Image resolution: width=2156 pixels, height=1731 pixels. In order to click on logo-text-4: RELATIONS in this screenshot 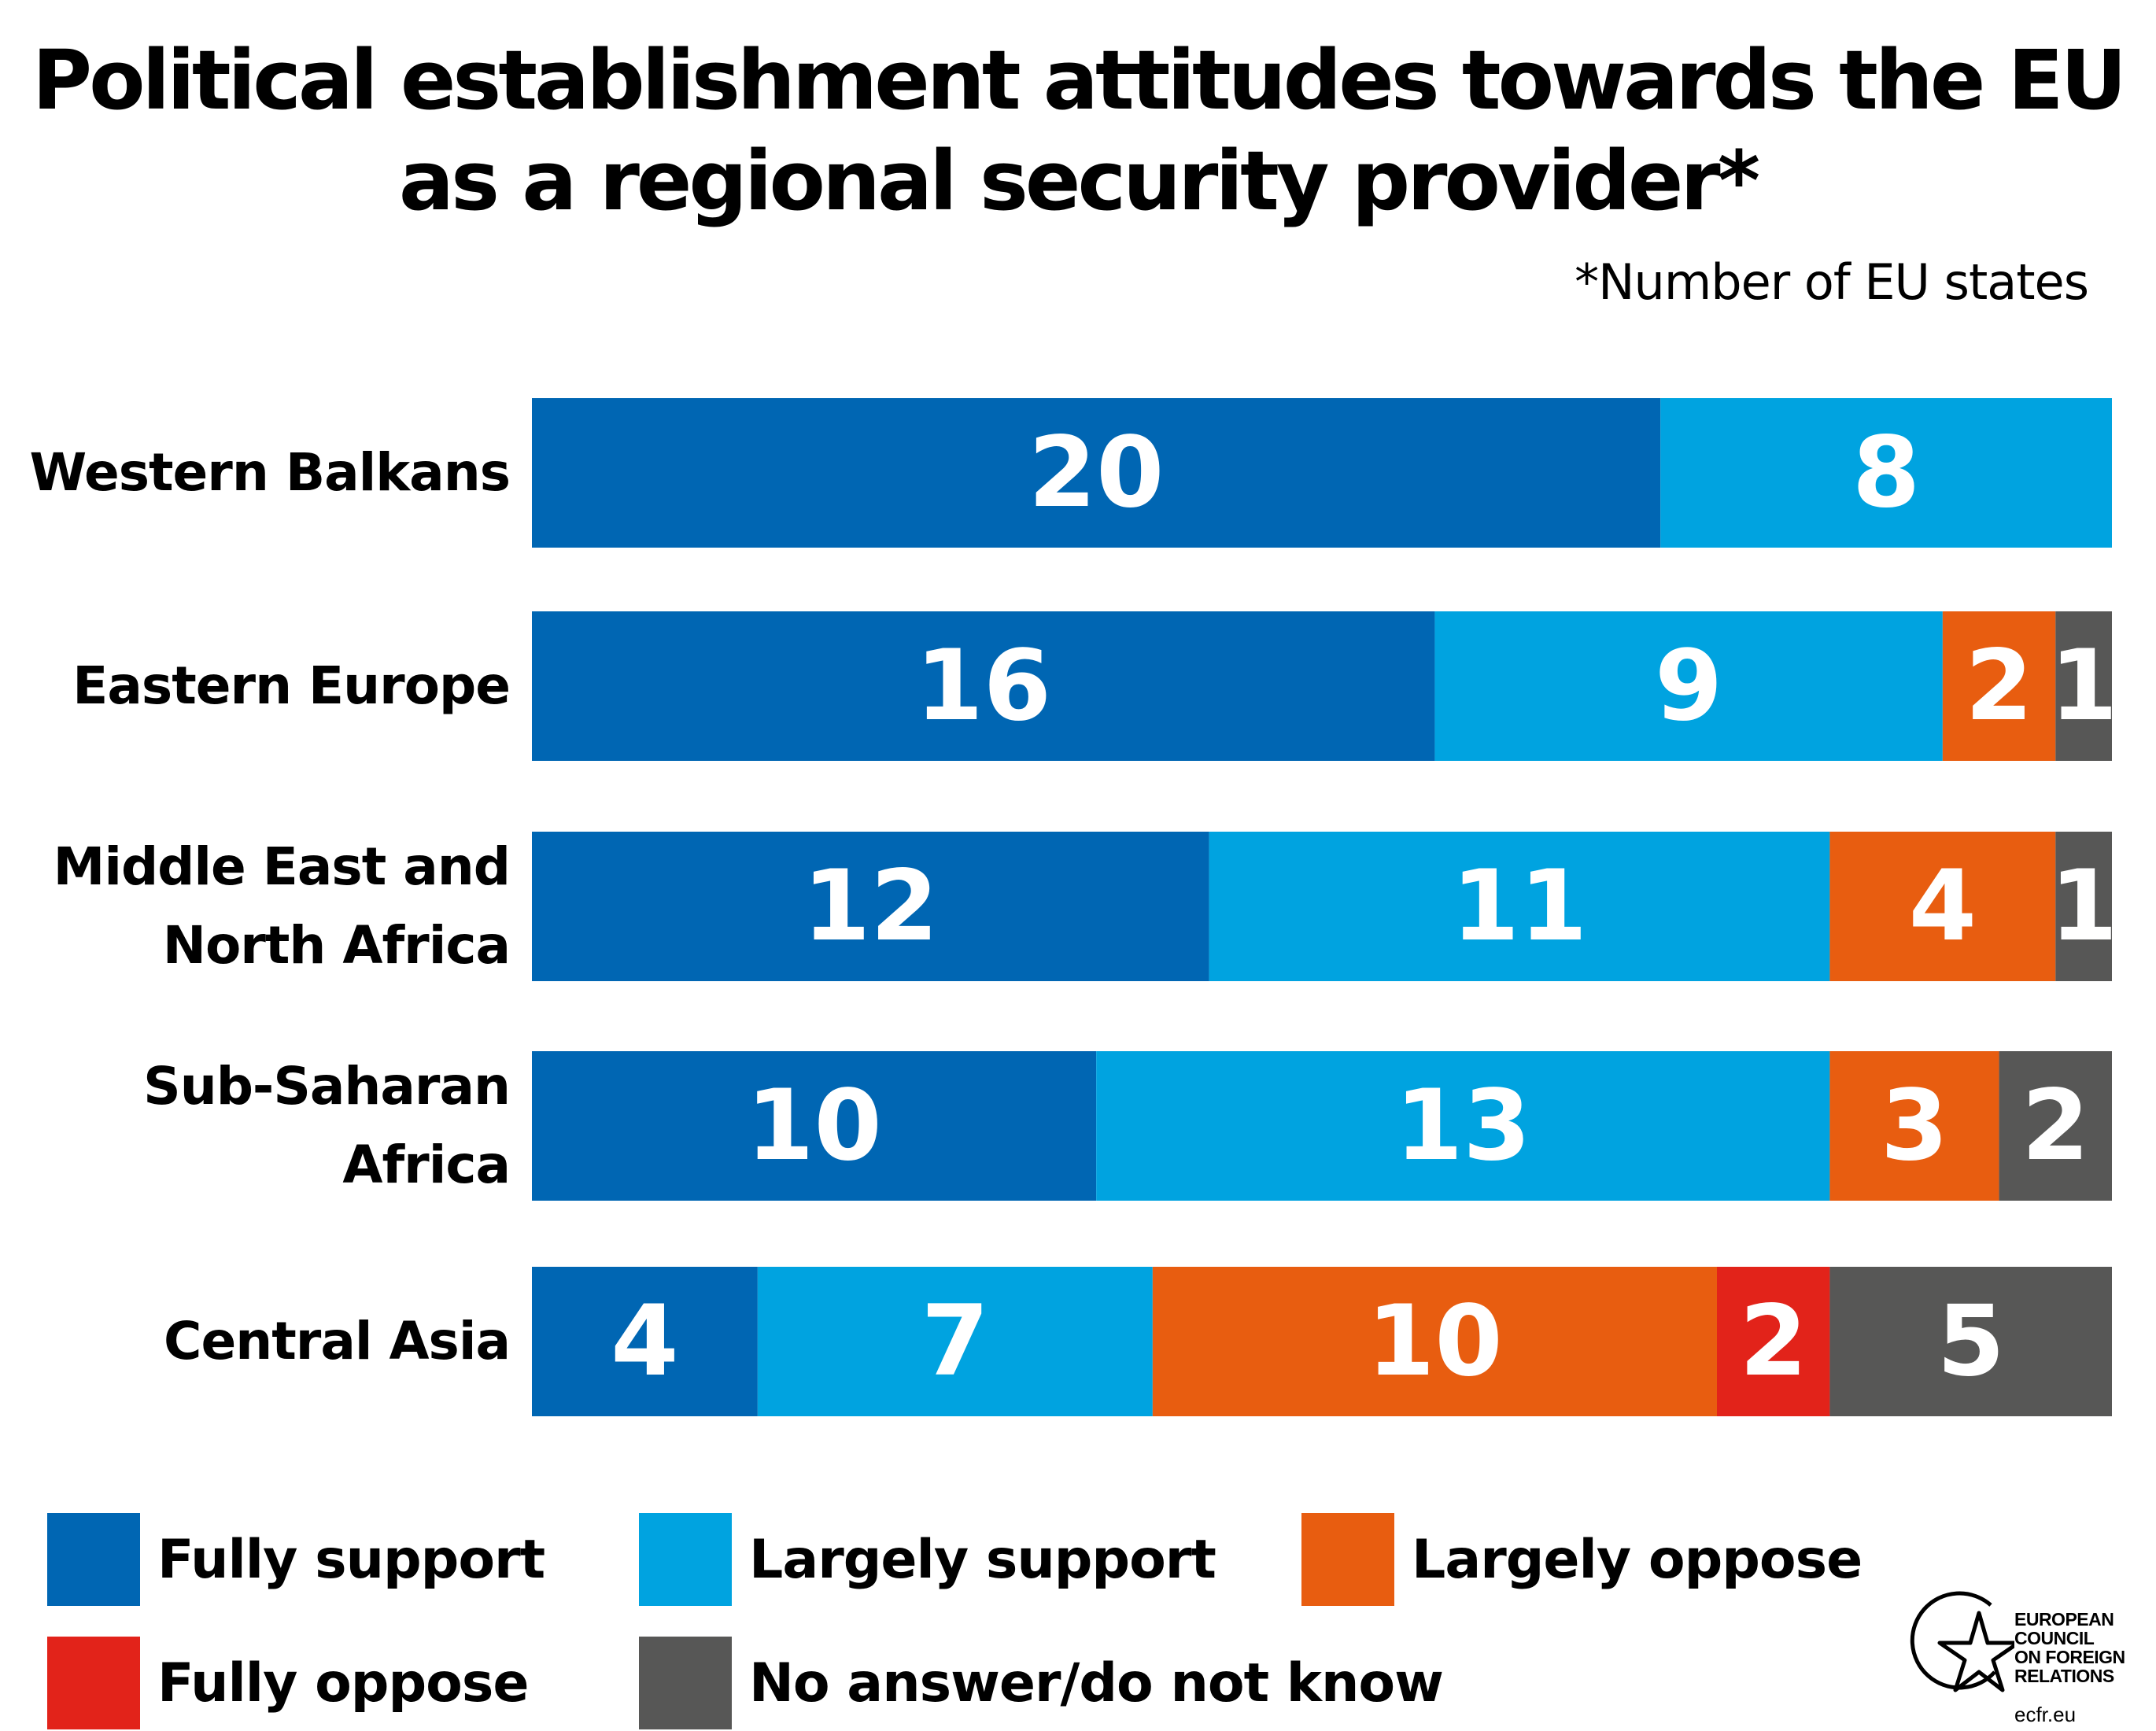, I will do `click(2064, 1676)`.